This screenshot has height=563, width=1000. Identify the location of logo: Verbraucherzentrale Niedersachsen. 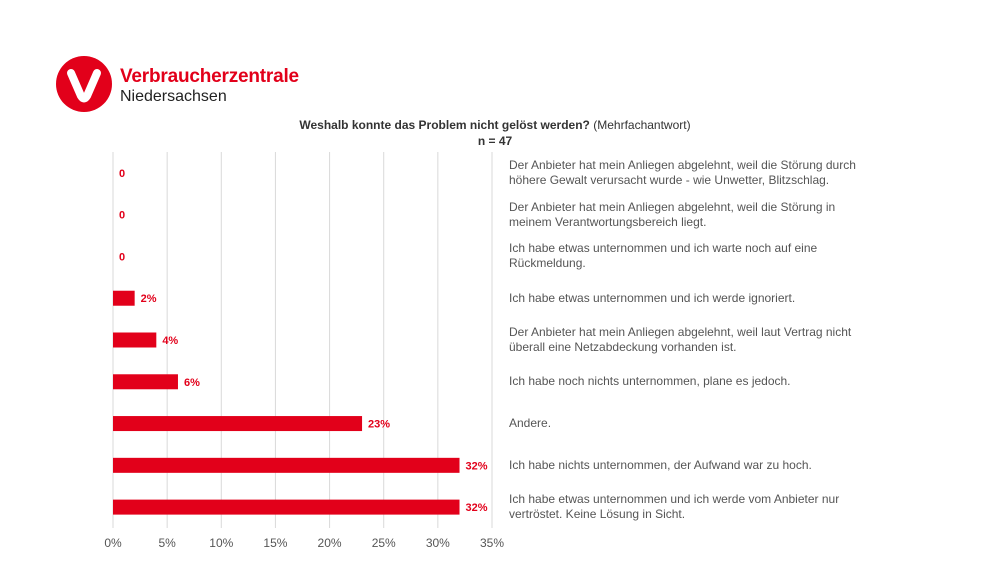
(186, 86).